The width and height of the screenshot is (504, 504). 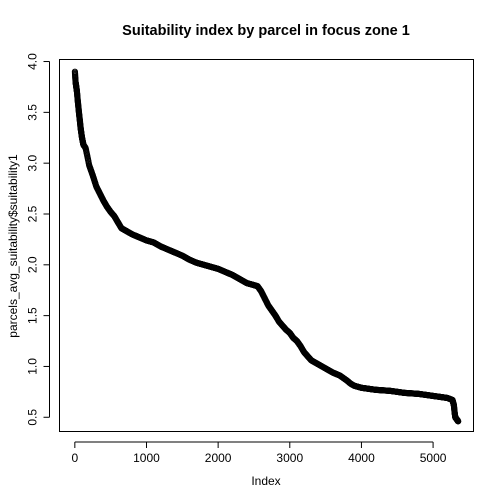 What do you see at coordinates (433, 458) in the screenshot?
I see `x-tick-label: 5000` at bounding box center [433, 458].